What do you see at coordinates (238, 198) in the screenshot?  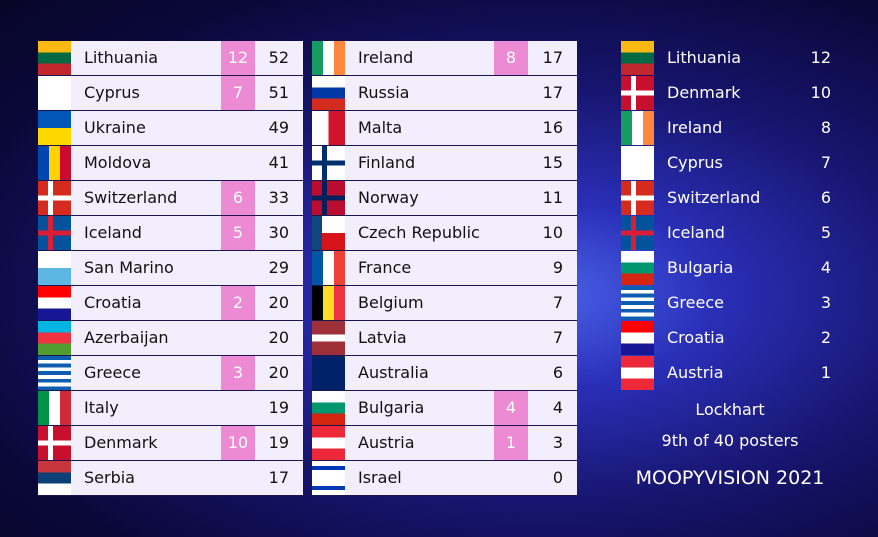 I see `points-received: 6` at bounding box center [238, 198].